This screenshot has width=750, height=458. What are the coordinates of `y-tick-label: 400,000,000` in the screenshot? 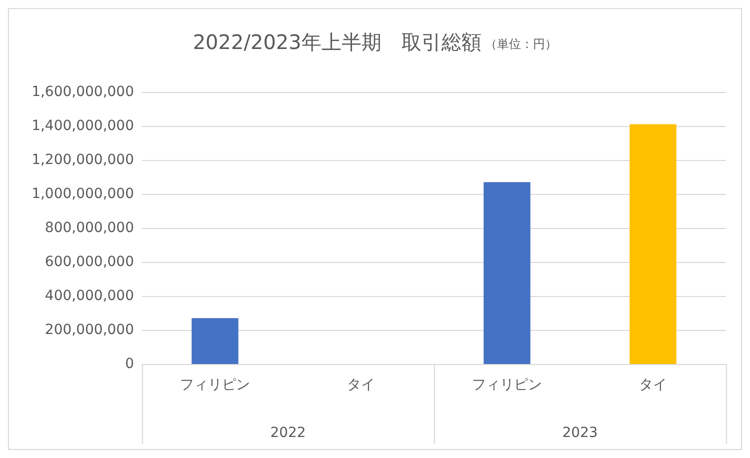 It's located at (89, 296).